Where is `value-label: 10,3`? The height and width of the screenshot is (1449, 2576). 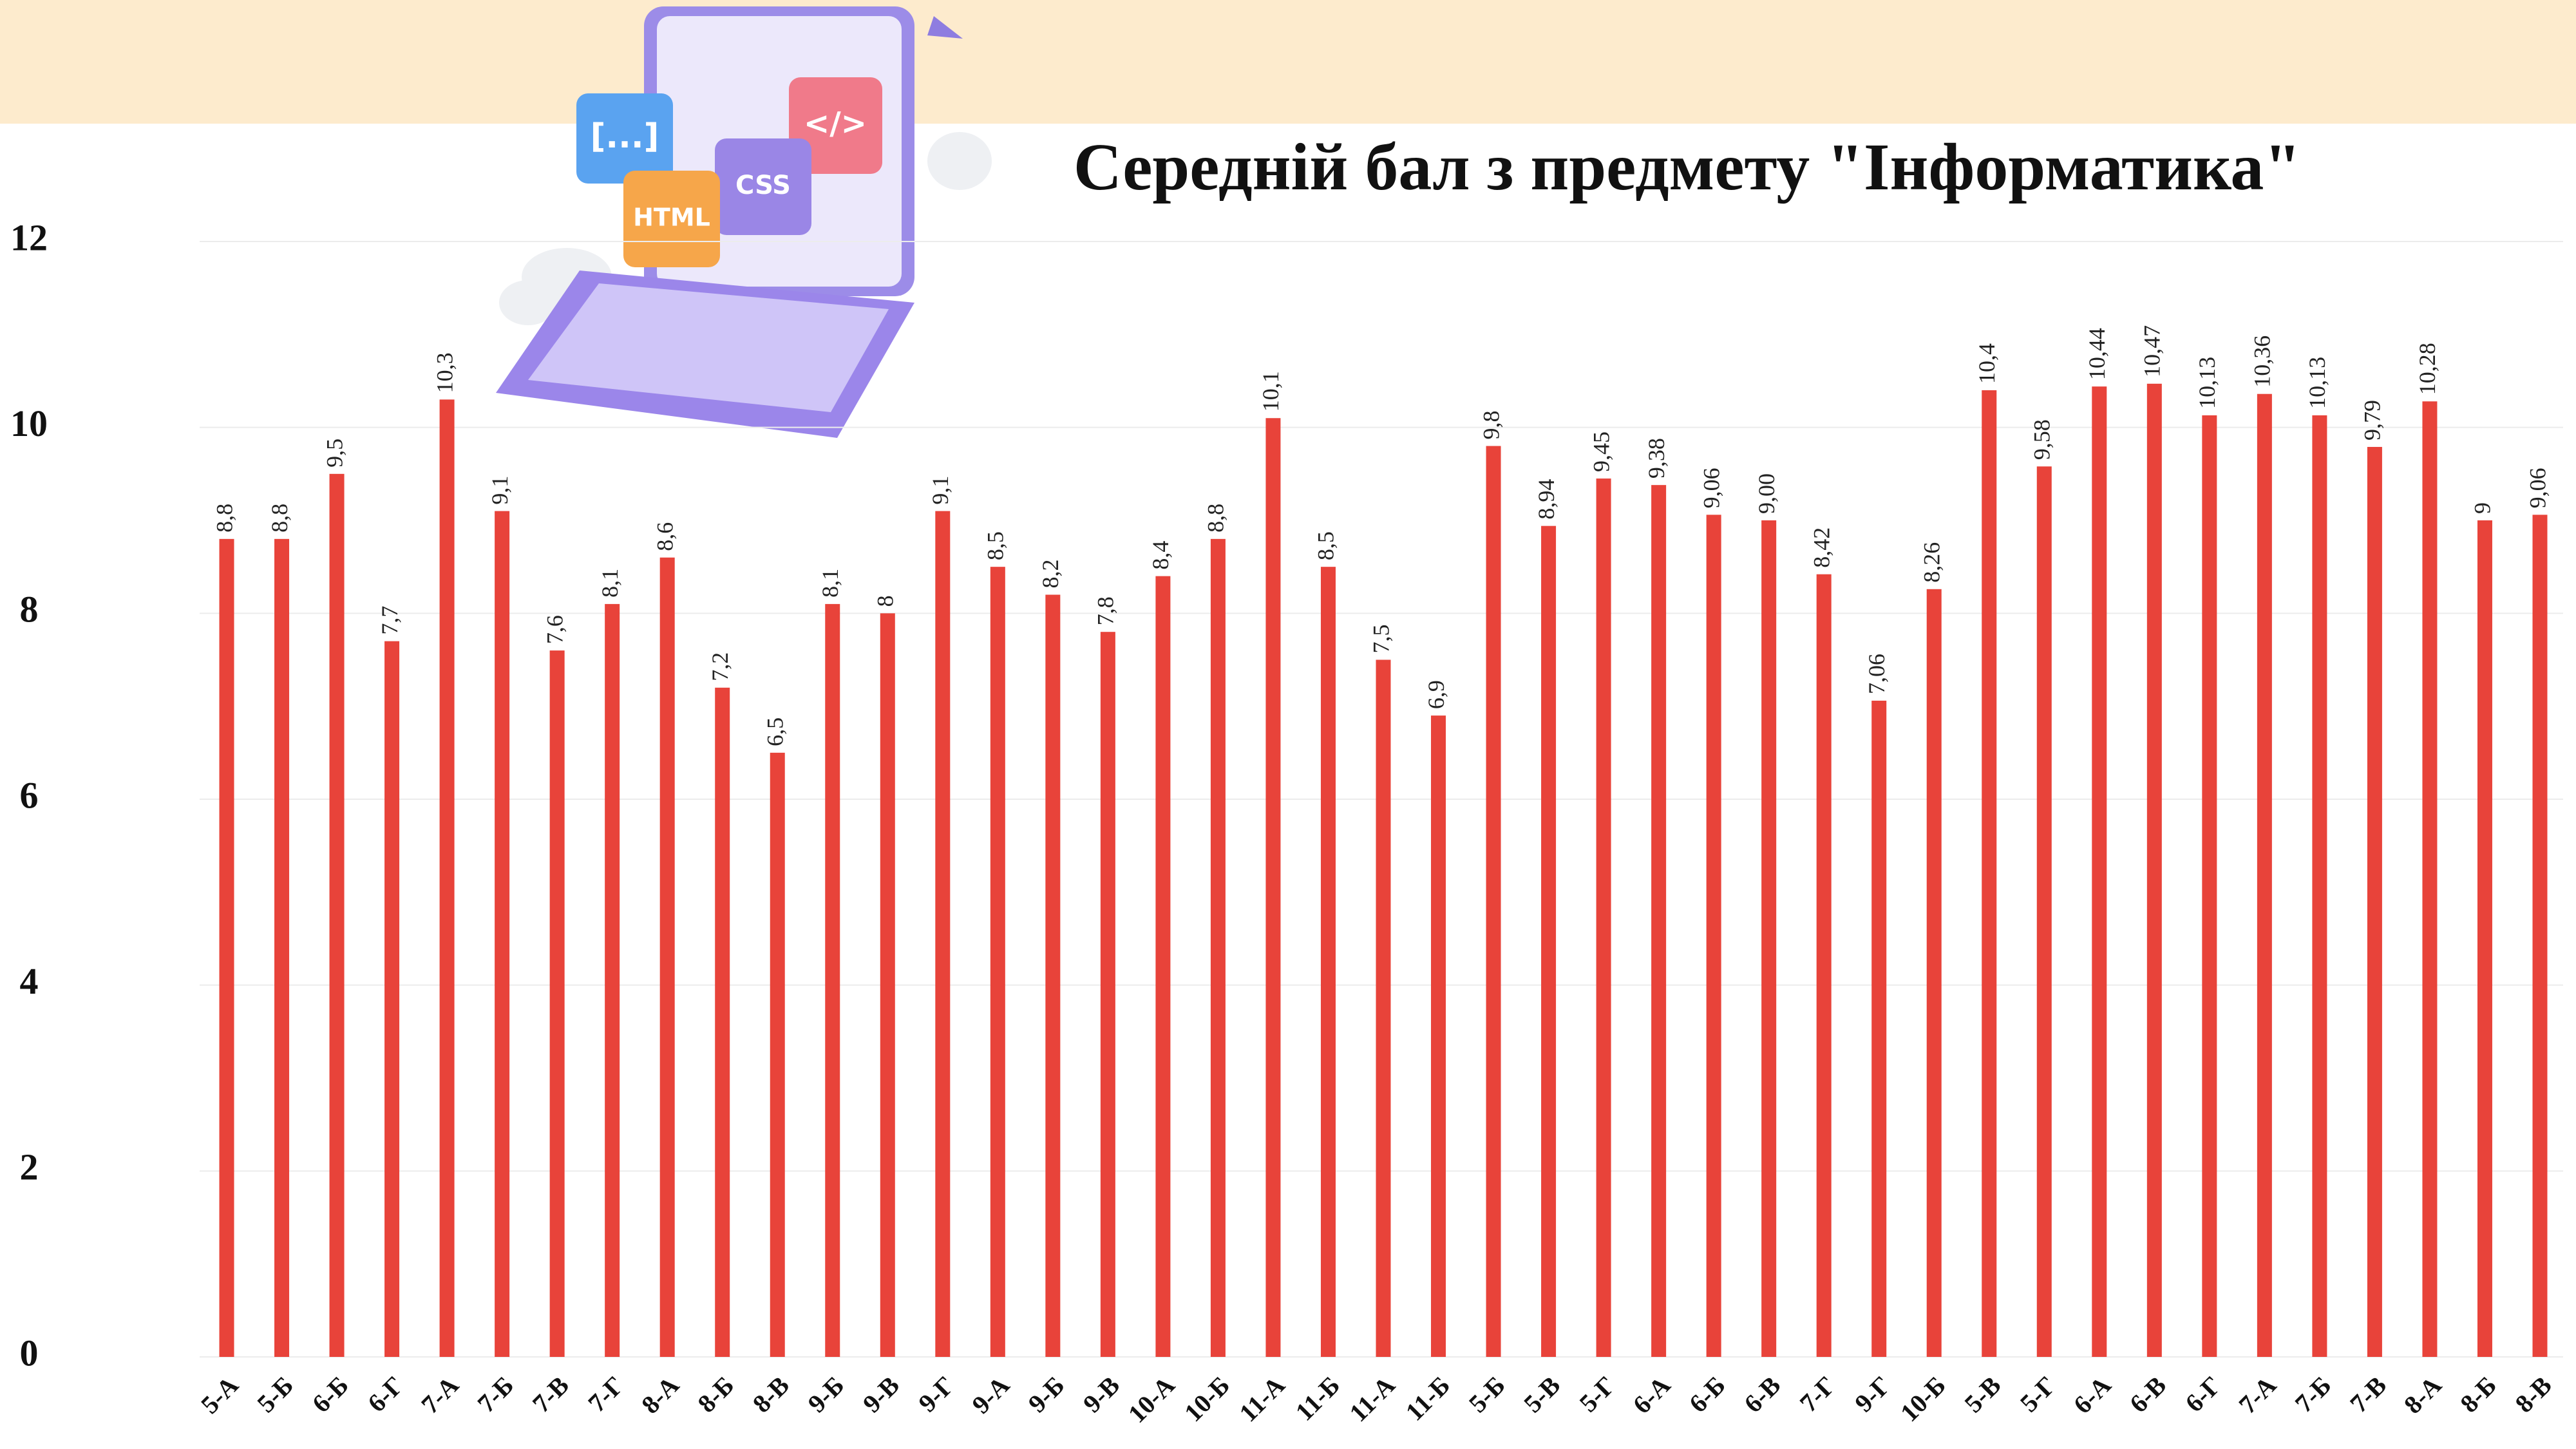 value-label: 10,3 is located at coordinates (444, 372).